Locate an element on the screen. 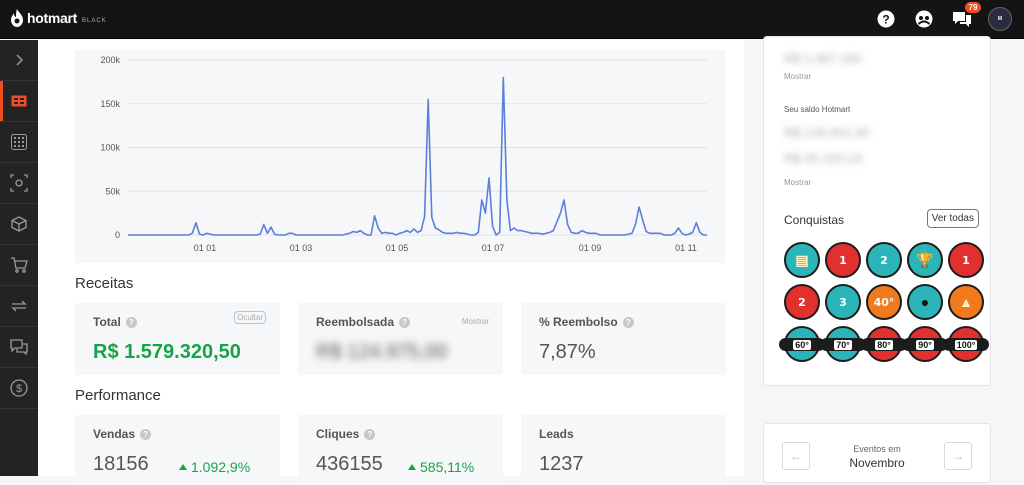  card-total-value: R$ 1.579.320,50 is located at coordinates (167, 352).